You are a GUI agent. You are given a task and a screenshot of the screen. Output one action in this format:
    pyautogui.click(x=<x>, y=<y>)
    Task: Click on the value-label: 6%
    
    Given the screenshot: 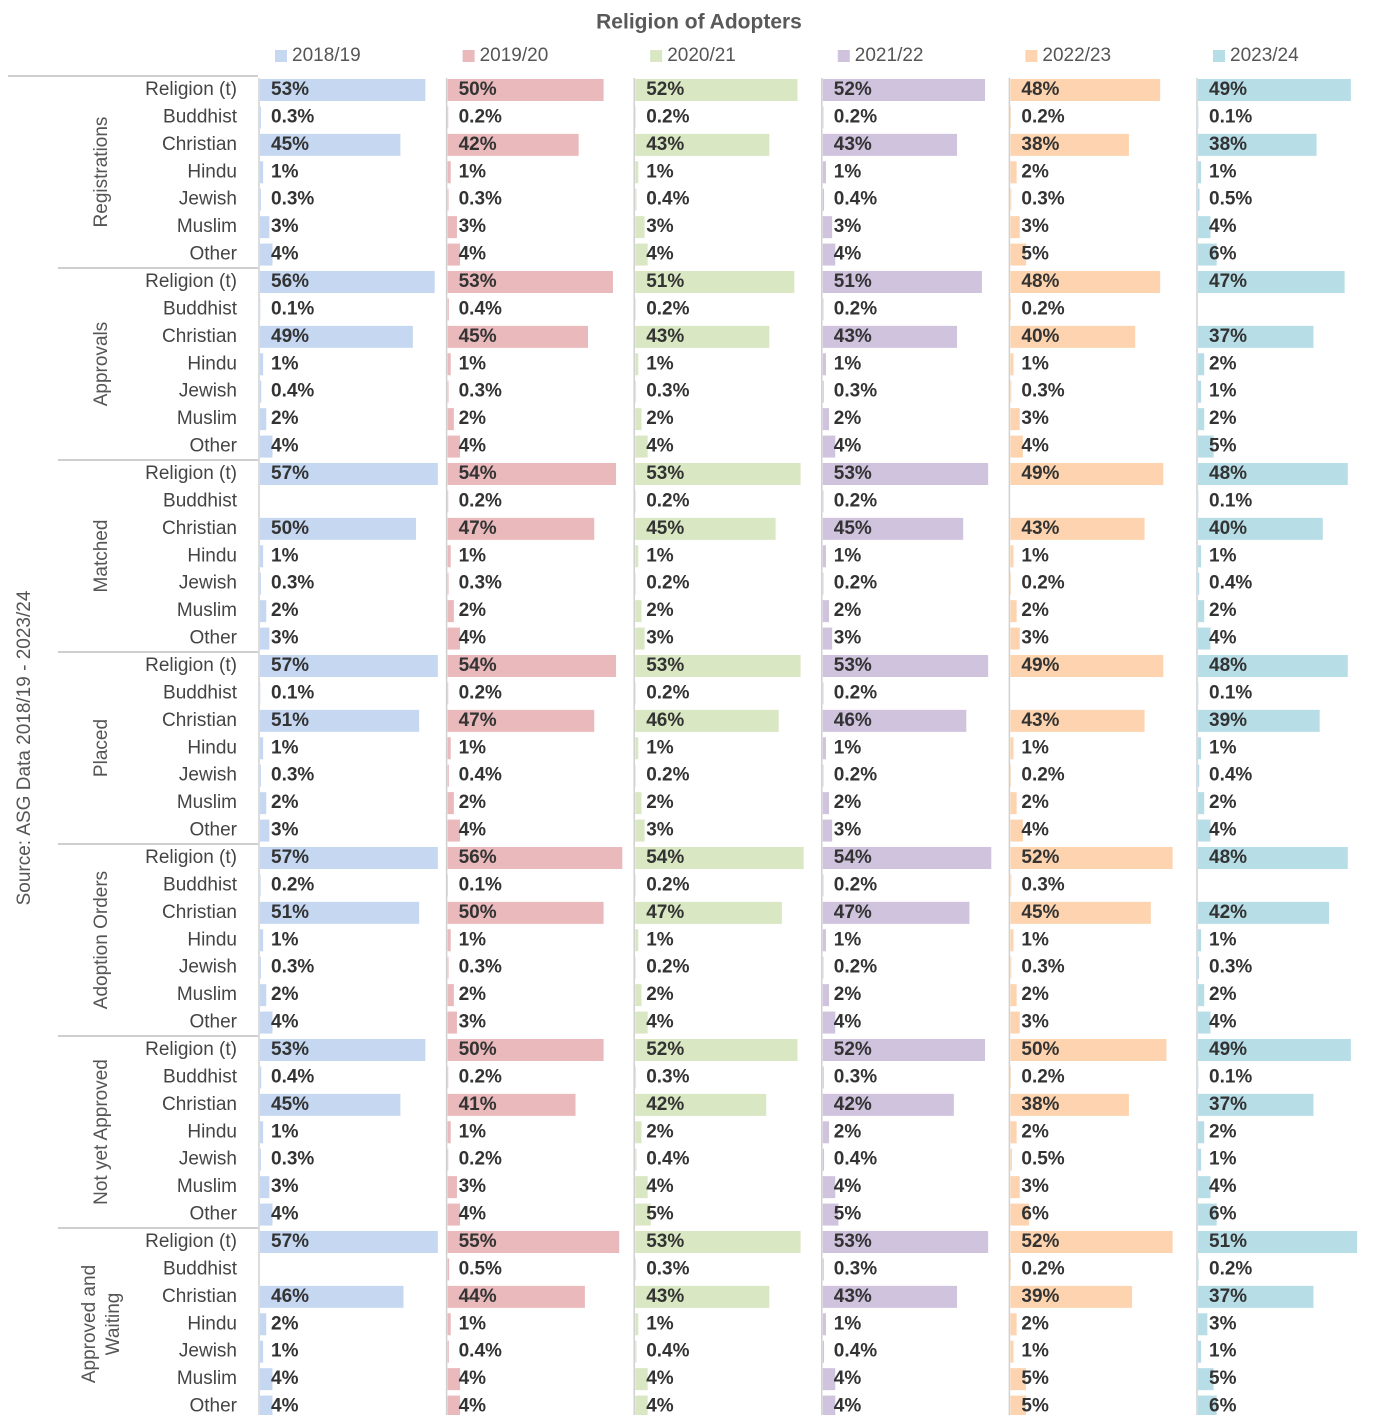 What is the action you would take?
    pyautogui.click(x=1223, y=1405)
    